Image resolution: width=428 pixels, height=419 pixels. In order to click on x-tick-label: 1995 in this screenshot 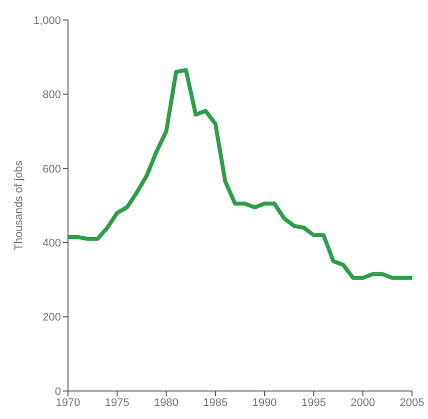, I will do `click(313, 402)`.